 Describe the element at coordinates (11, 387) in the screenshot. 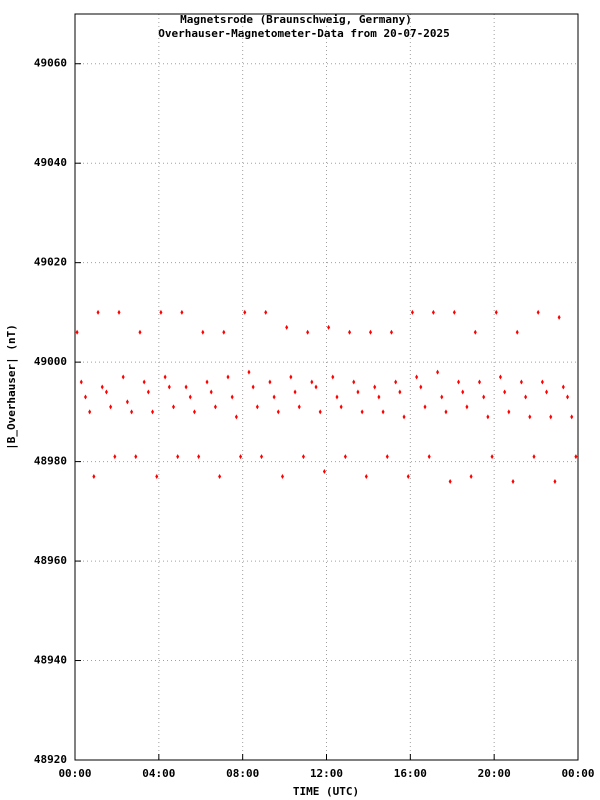

I see `y-axis-label: |B_Overhauser| (nT)` at that location.